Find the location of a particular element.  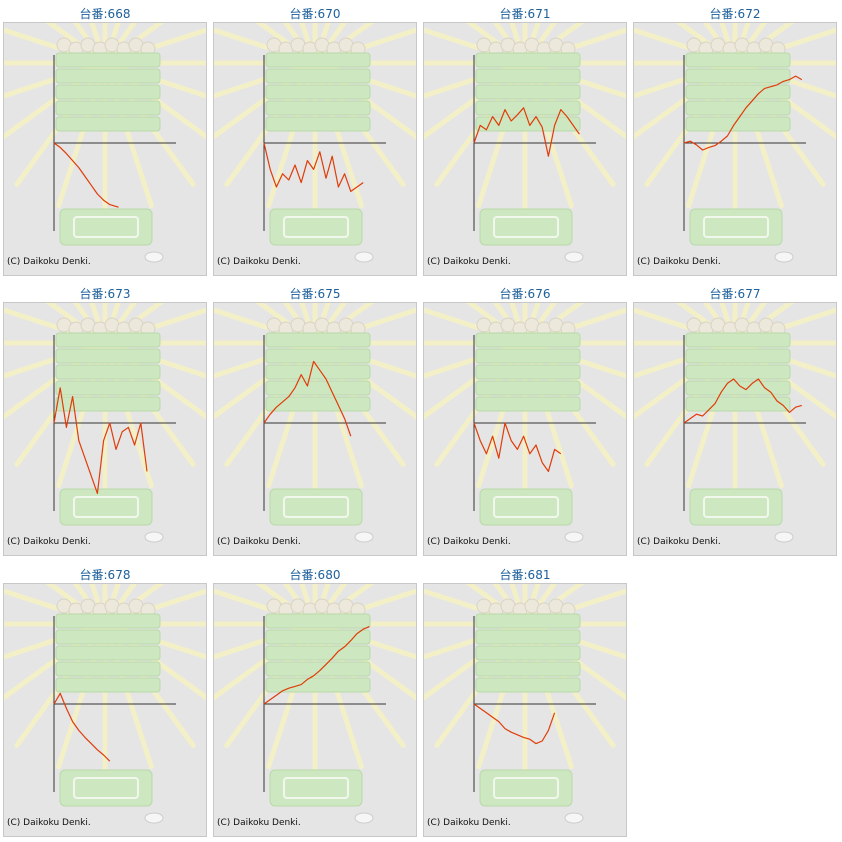

graph-card: 台番:677 (C) Daikoku Denki. is located at coordinates (735, 418).